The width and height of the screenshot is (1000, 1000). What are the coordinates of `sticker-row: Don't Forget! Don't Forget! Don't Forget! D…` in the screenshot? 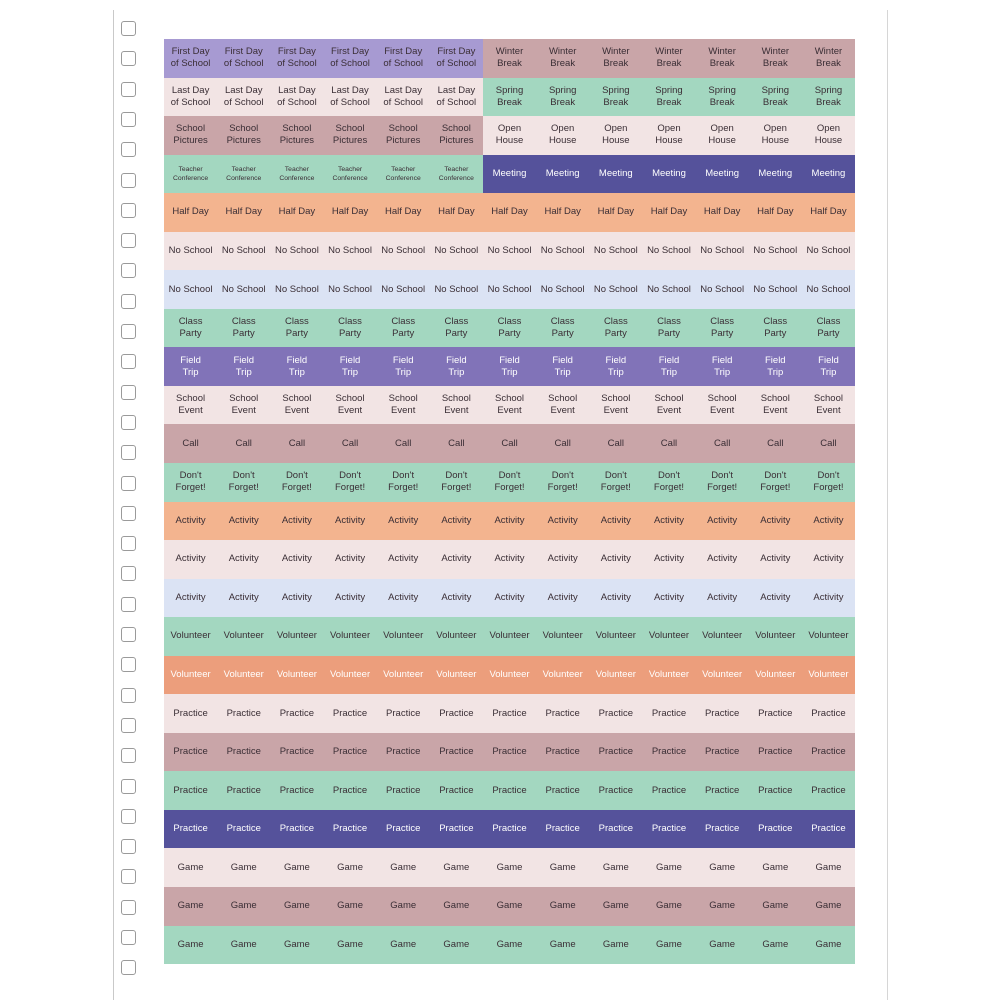 It's located at (510, 482).